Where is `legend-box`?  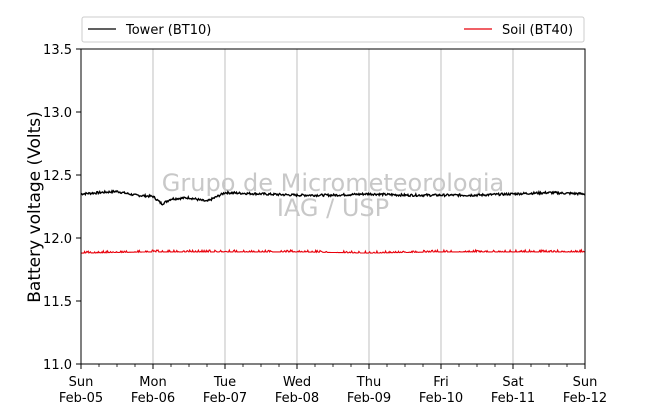
legend-box is located at coordinates (333, 29).